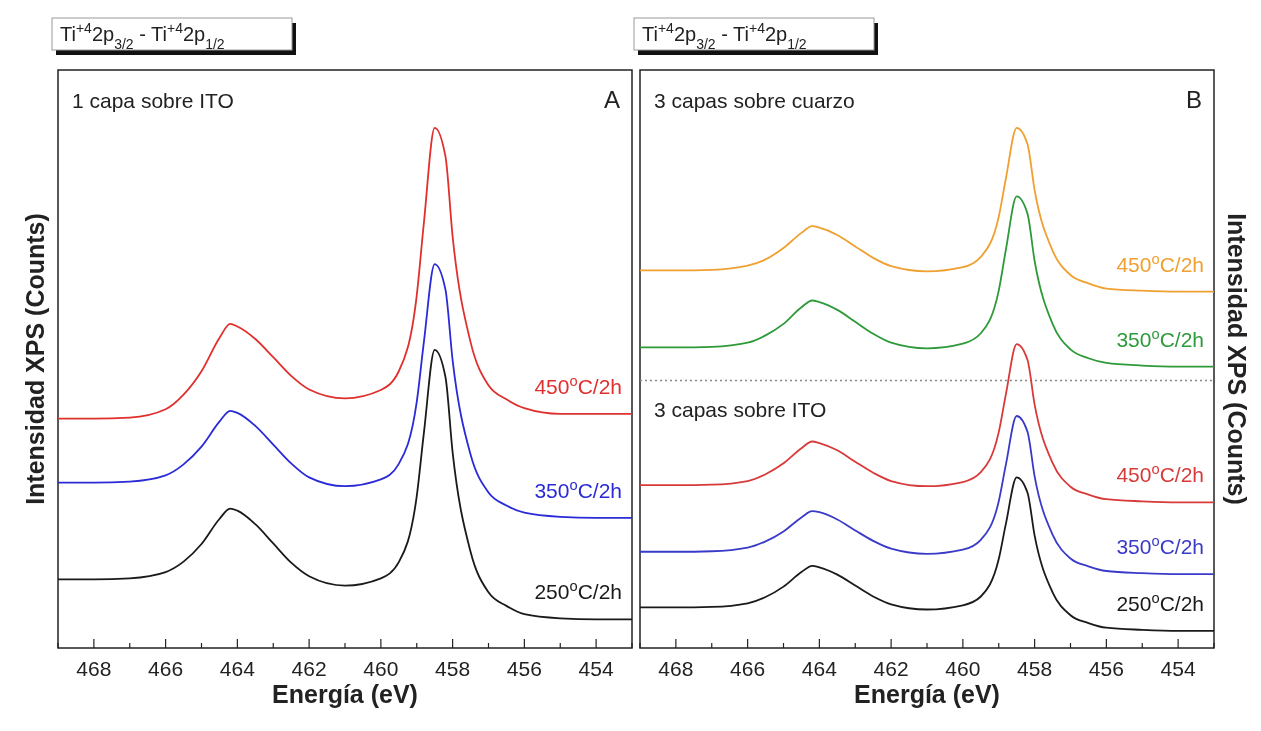 Image resolution: width=1261 pixels, height=731 pixels. I want to click on text: 3 capas sobre cuarzo, so click(754, 100).